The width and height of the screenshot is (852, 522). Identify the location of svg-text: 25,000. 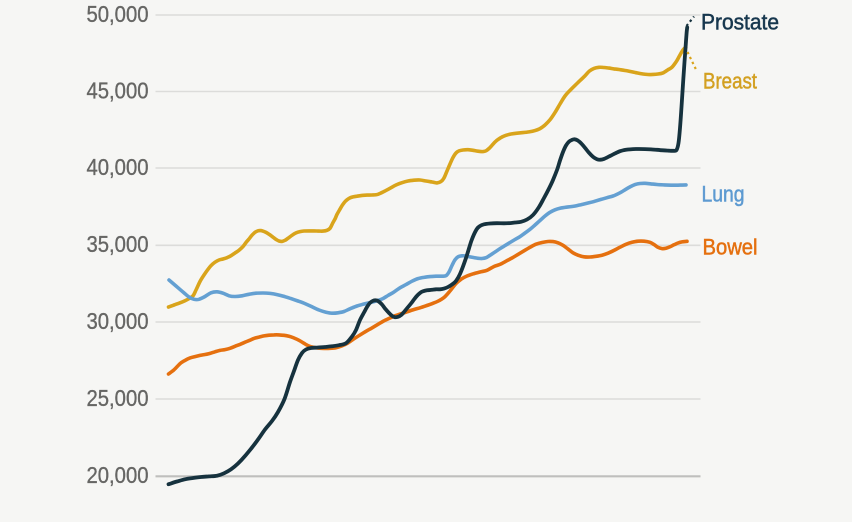
(118, 398).